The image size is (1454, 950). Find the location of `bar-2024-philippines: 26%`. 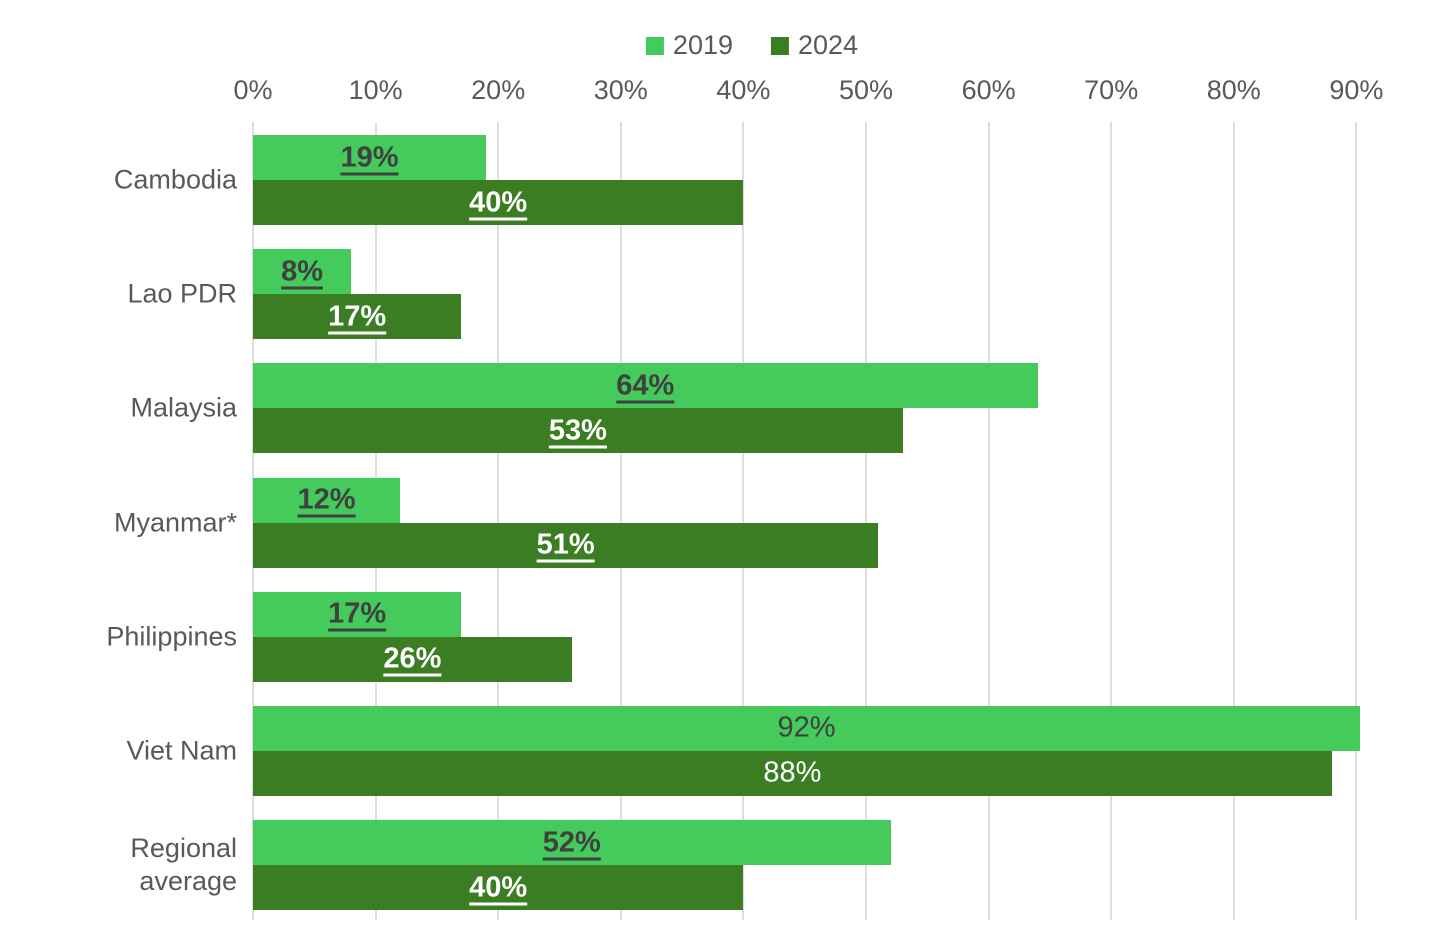

bar-2024-philippines: 26% is located at coordinates (412, 659).